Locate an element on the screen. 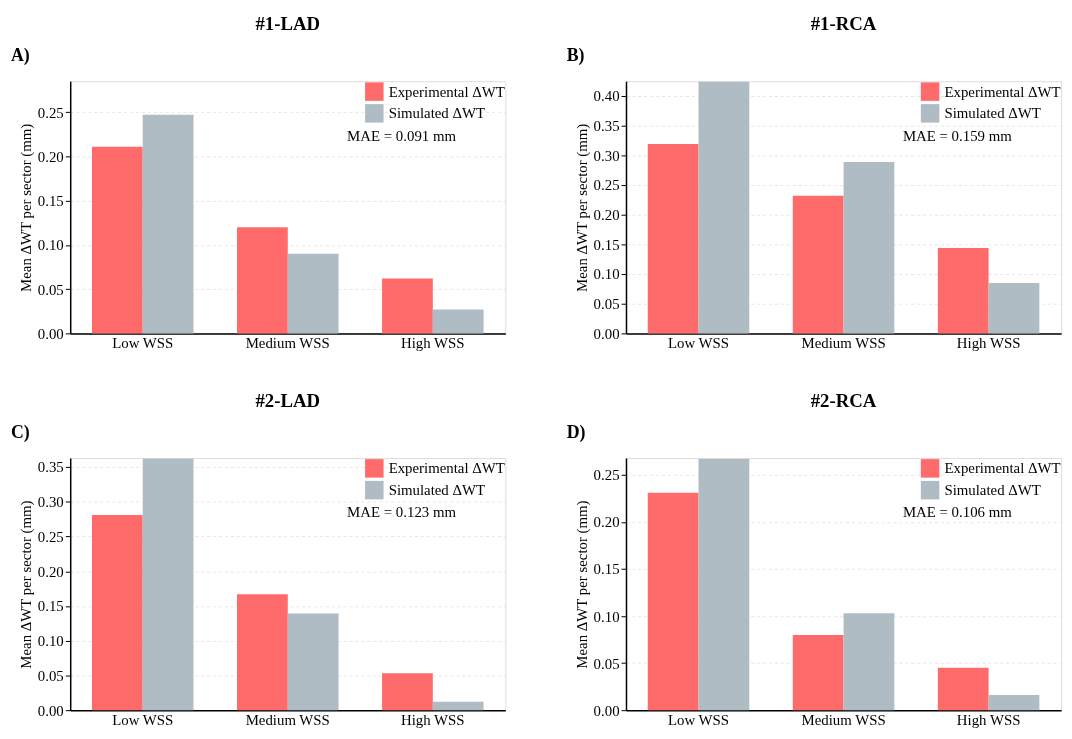 This screenshot has width=1072, height=739. y-tick-label: 0.40 is located at coordinates (606, 96).